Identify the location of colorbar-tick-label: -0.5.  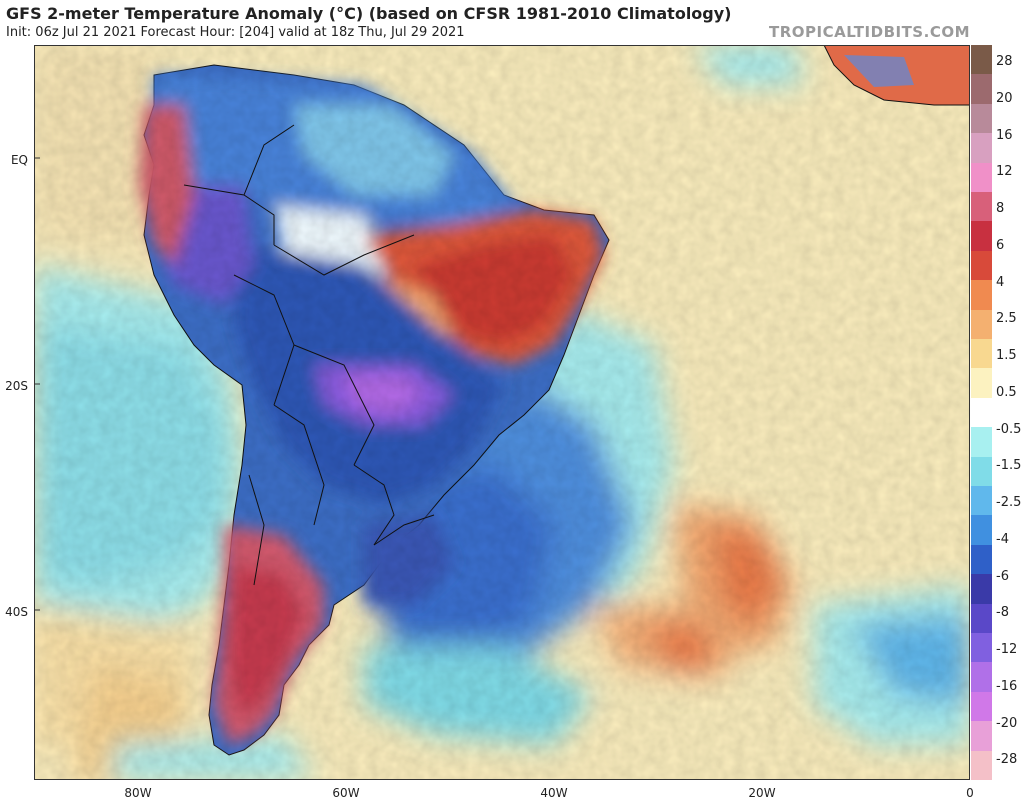
(1009, 429).